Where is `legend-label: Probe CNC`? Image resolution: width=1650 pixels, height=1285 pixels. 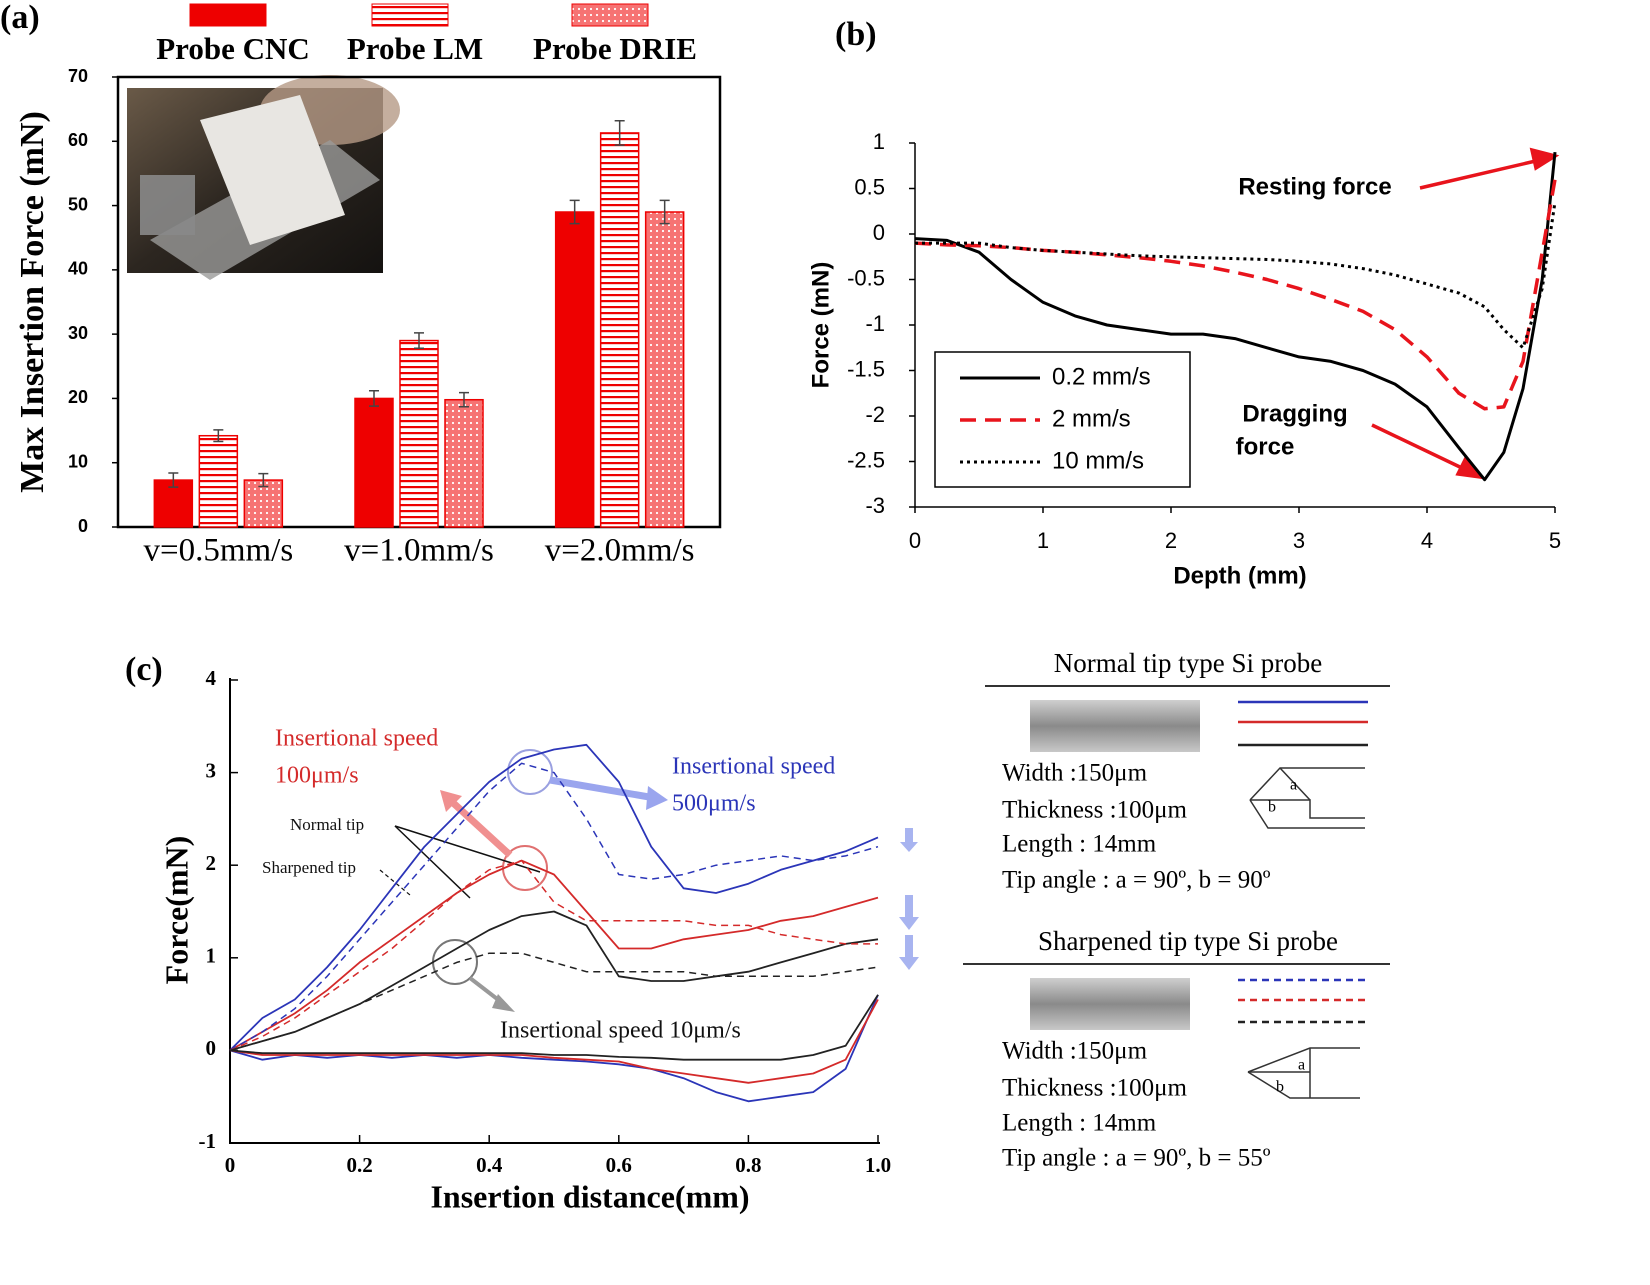 legend-label: Probe CNC is located at coordinates (233, 48).